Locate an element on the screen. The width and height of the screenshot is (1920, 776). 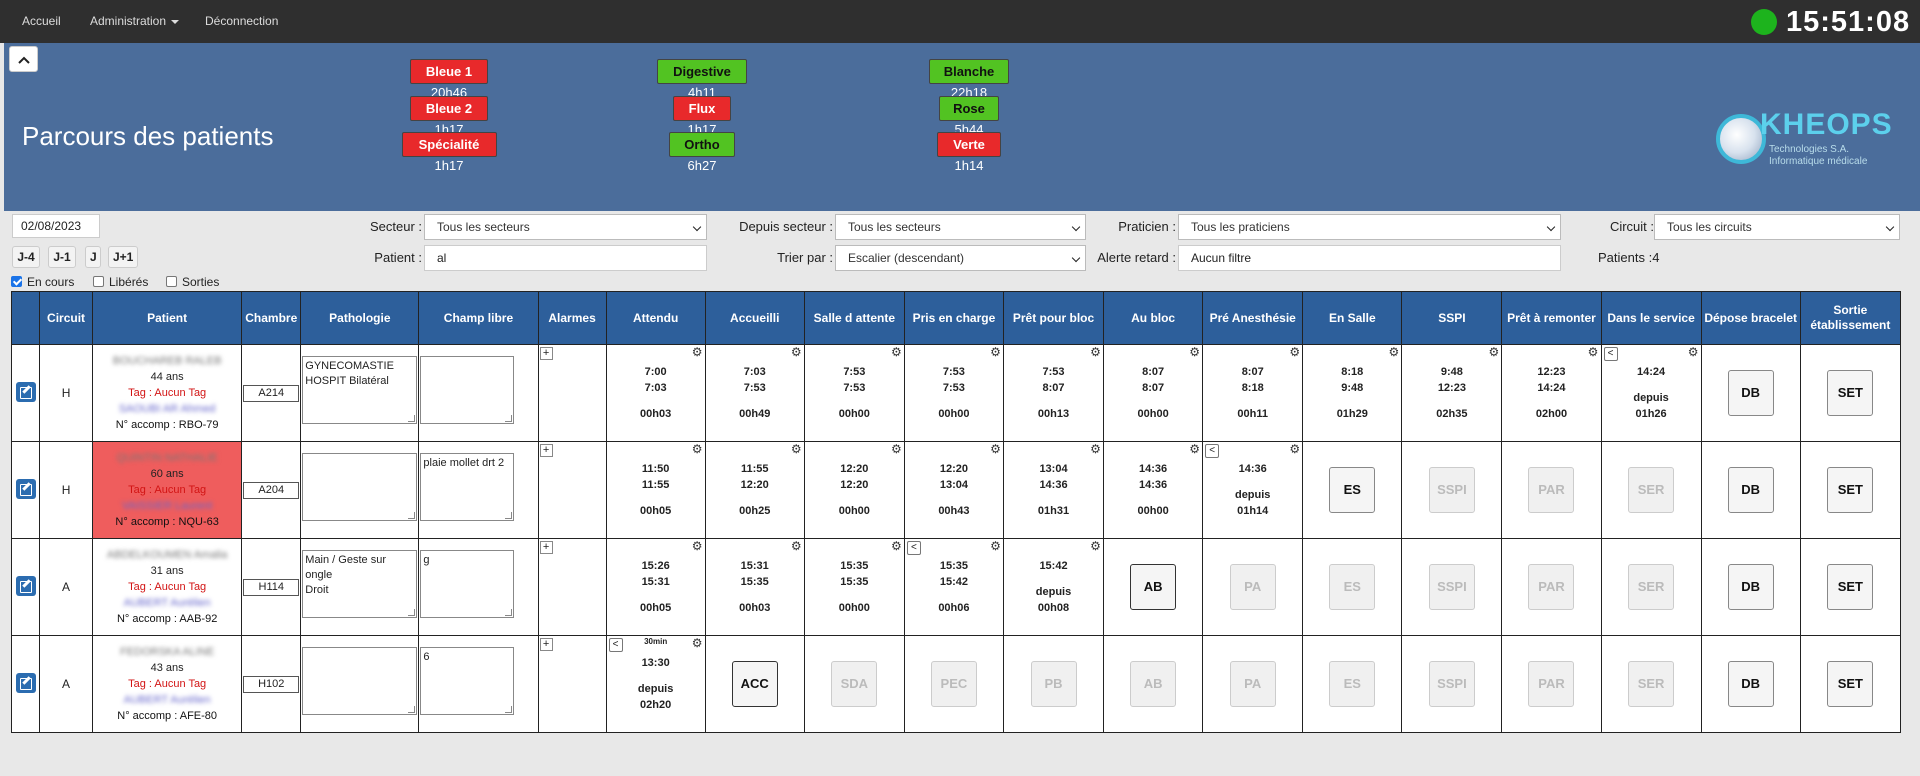
room-input: H114 is located at coordinates (271, 587).